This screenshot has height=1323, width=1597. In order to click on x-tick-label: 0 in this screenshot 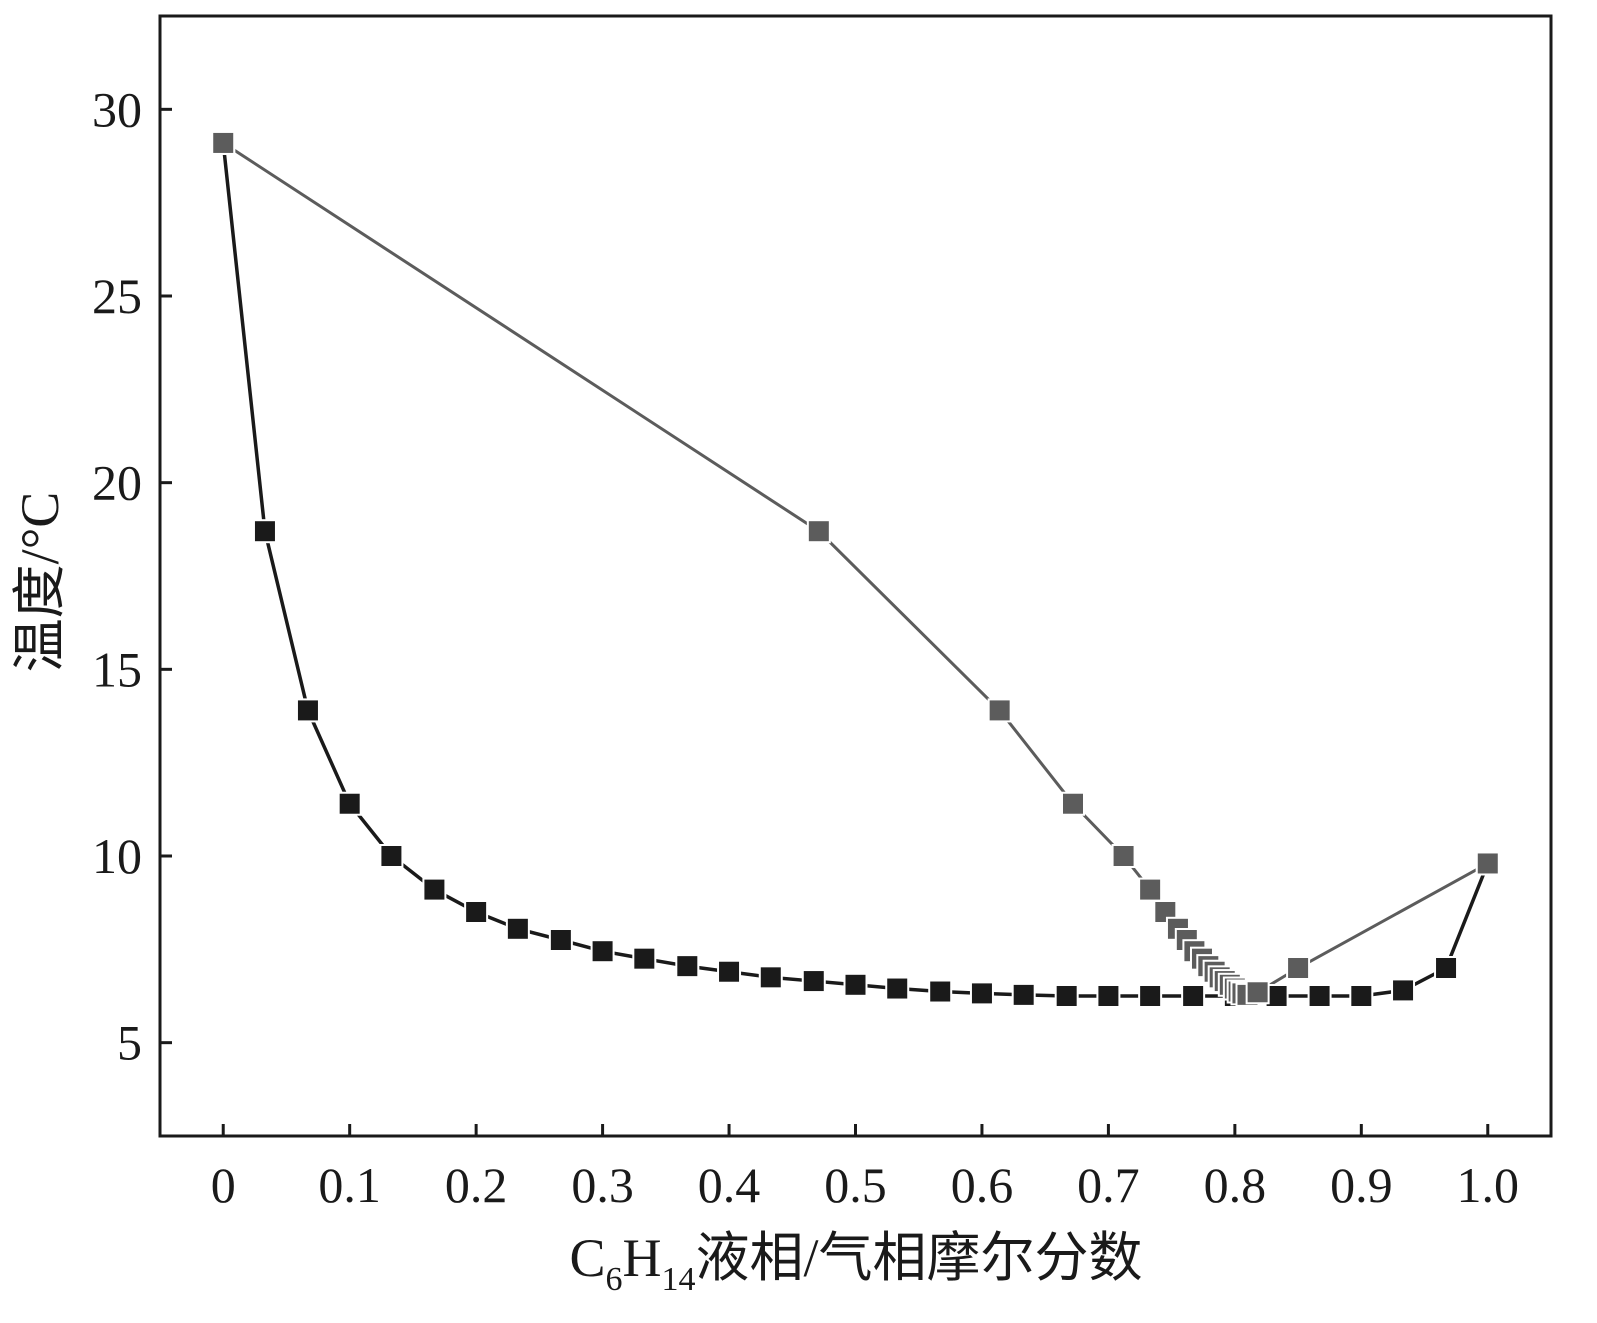, I will do `click(223, 1185)`.